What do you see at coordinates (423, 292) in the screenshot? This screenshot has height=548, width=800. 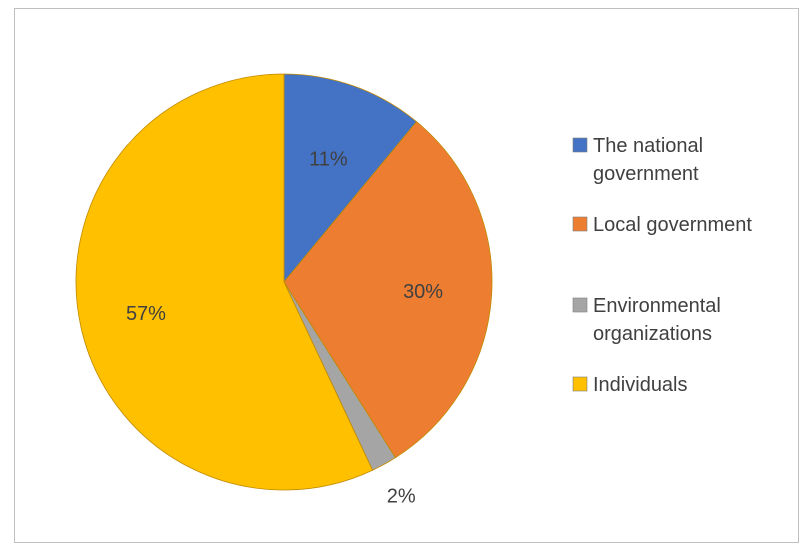 I see `data-label-local-government: 30%` at bounding box center [423, 292].